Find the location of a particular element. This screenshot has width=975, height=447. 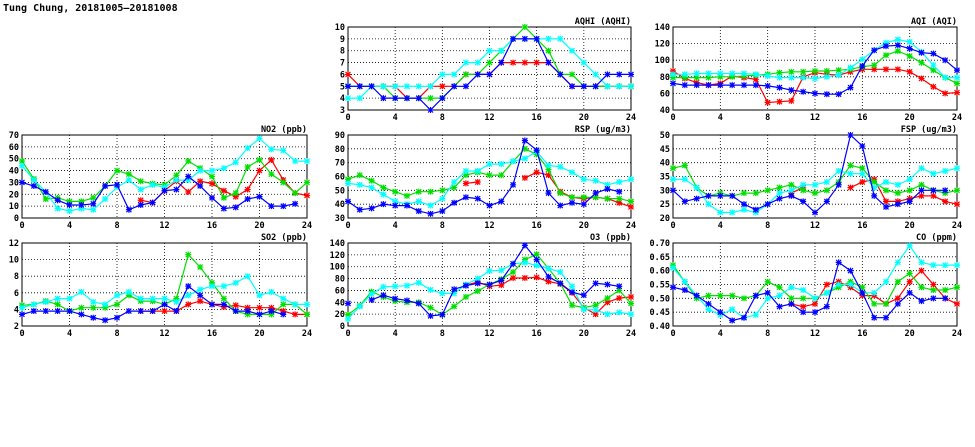

series-blue is located at coordinates (484, 280).